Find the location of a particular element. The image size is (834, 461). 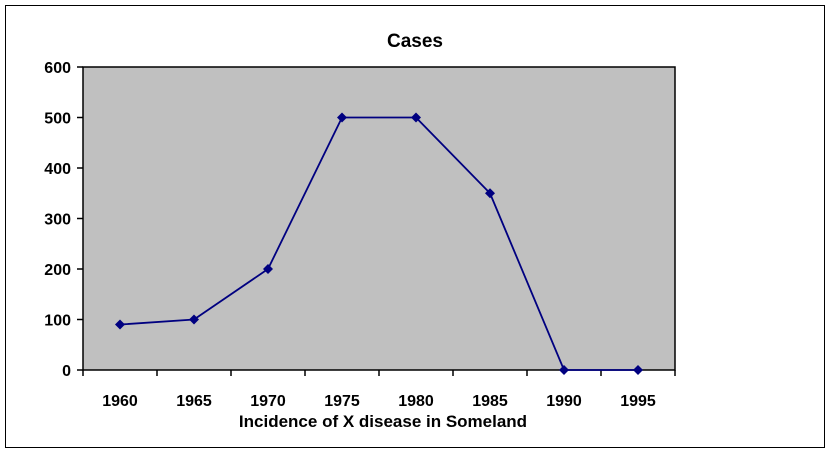

x-tick-label: 1985 is located at coordinates (490, 401).